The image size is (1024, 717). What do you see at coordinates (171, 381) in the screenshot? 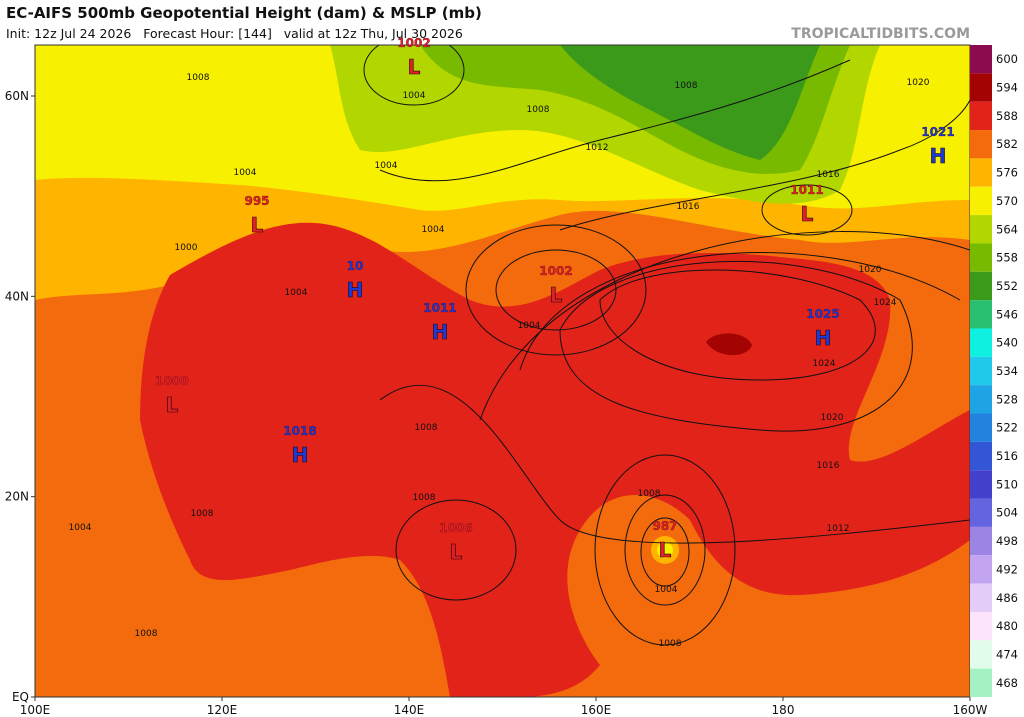
I see `center-pressure: 1000` at bounding box center [171, 381].